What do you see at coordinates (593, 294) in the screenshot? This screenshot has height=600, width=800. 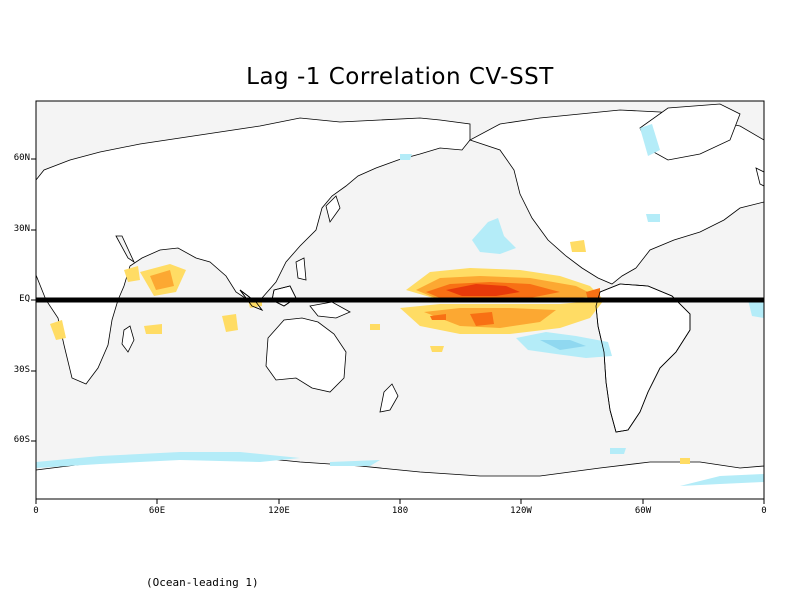 I see `red-orange-coast` at bounding box center [593, 294].